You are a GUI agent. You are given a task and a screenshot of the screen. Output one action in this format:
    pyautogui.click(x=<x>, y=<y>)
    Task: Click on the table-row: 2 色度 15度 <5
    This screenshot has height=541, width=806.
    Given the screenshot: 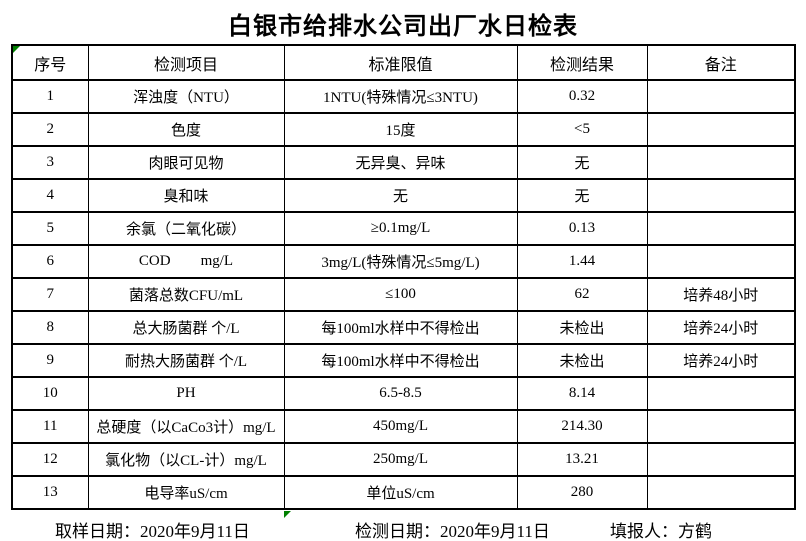 What is the action you would take?
    pyautogui.click(x=403, y=129)
    